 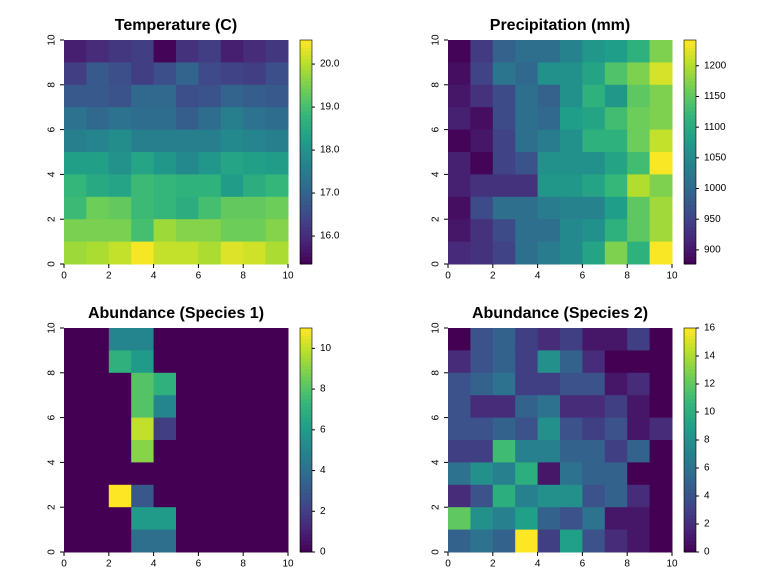 I want to click on y-tick-label: 0, so click(x=436, y=552).